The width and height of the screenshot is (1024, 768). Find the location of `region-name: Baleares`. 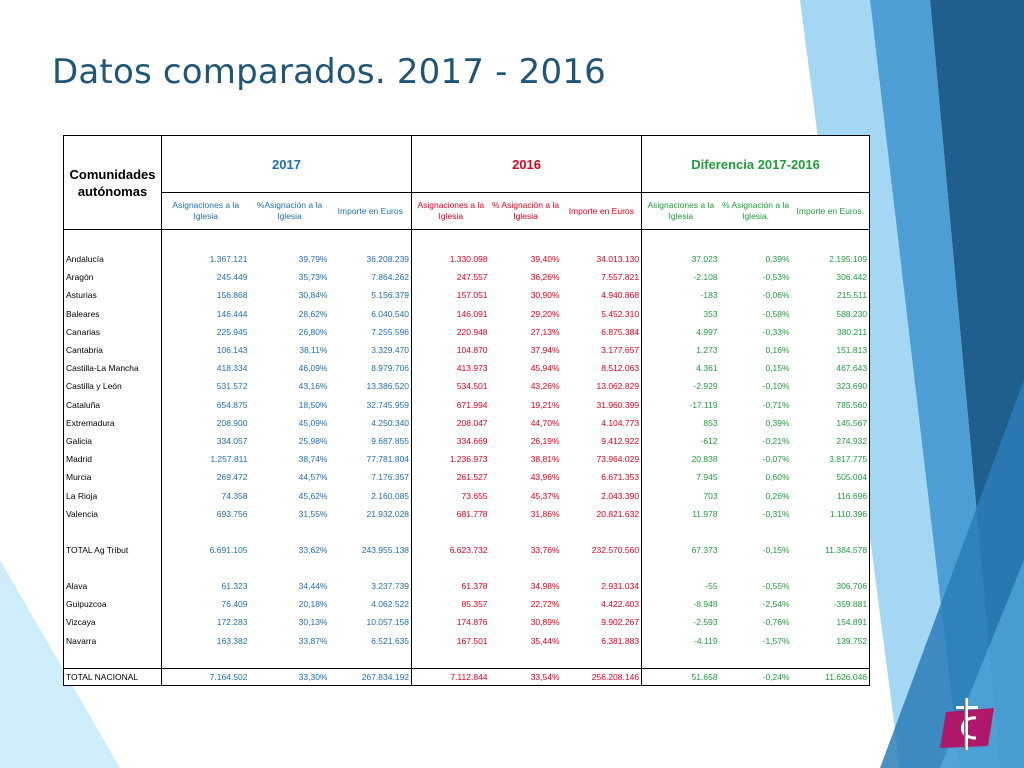

region-name: Baleares is located at coordinates (112, 313).